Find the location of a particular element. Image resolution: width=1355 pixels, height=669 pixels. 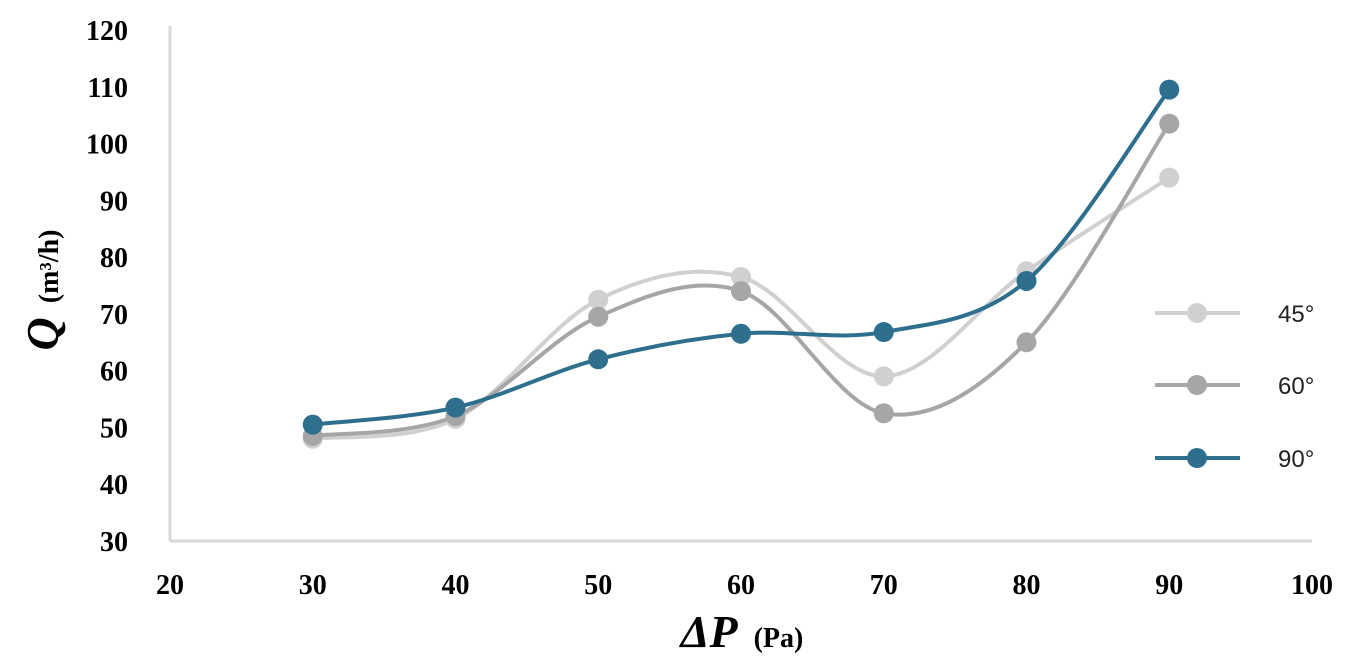

y-tick-label: 70 is located at coordinates (114, 315).